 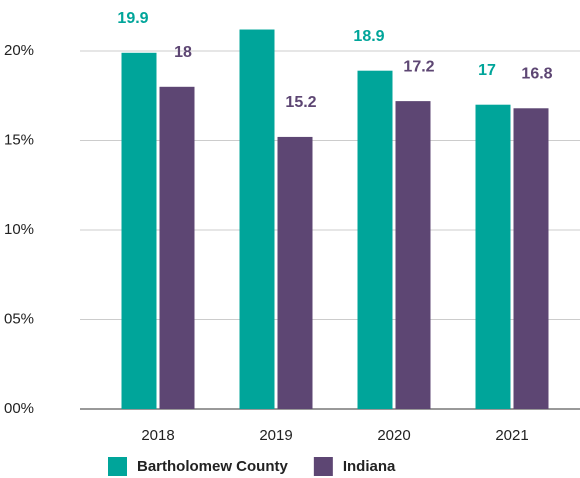 What do you see at coordinates (536, 73) in the screenshot?
I see `value-label: 16.8` at bounding box center [536, 73].